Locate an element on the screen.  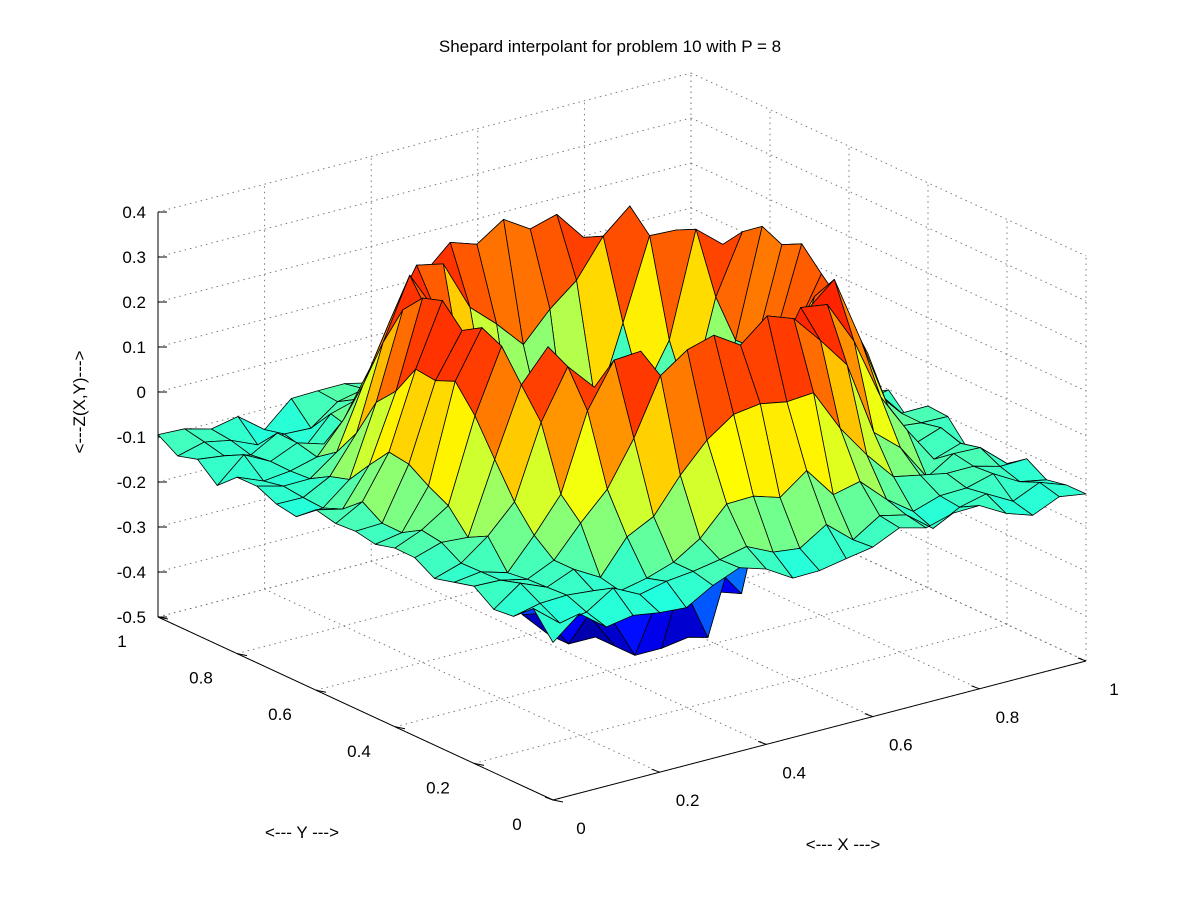
z-tick-label: -0.3 is located at coordinates (131, 527).